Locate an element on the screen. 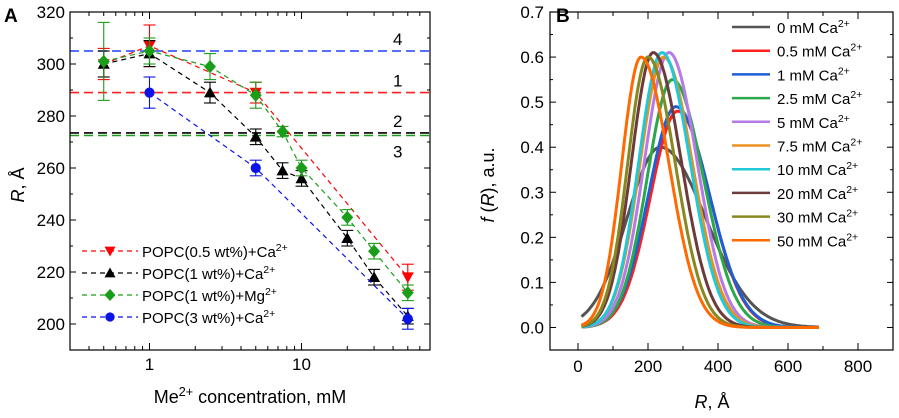 The height and width of the screenshot is (418, 899). y-tick-label: 260 is located at coordinates (51, 168).